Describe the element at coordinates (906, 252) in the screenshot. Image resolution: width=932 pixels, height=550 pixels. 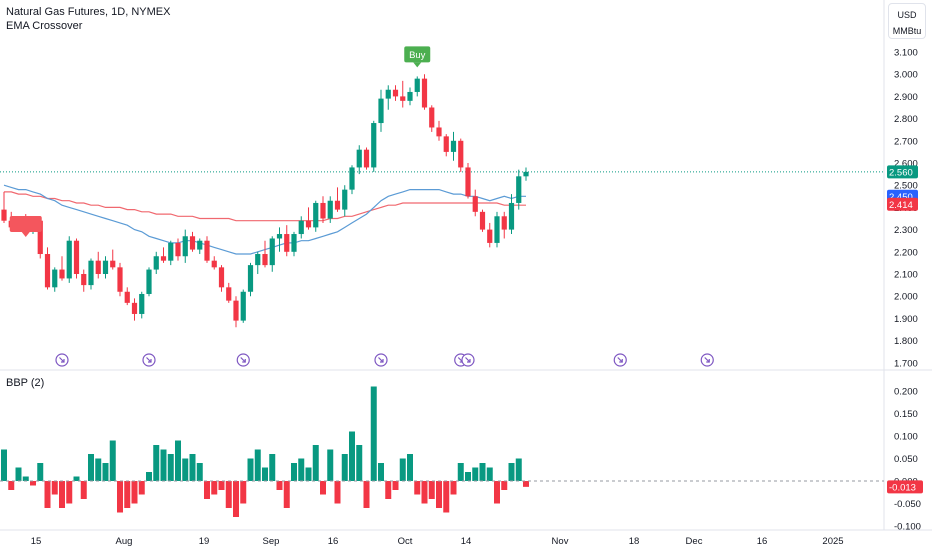
I see `price-tick-label: 2.200` at that location.